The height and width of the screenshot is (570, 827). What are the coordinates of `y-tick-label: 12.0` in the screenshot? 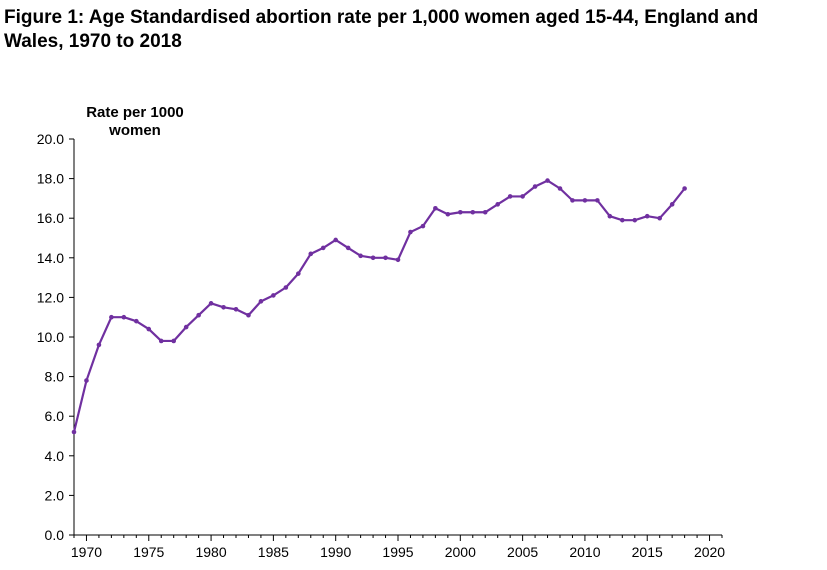 It's located at (50, 297).